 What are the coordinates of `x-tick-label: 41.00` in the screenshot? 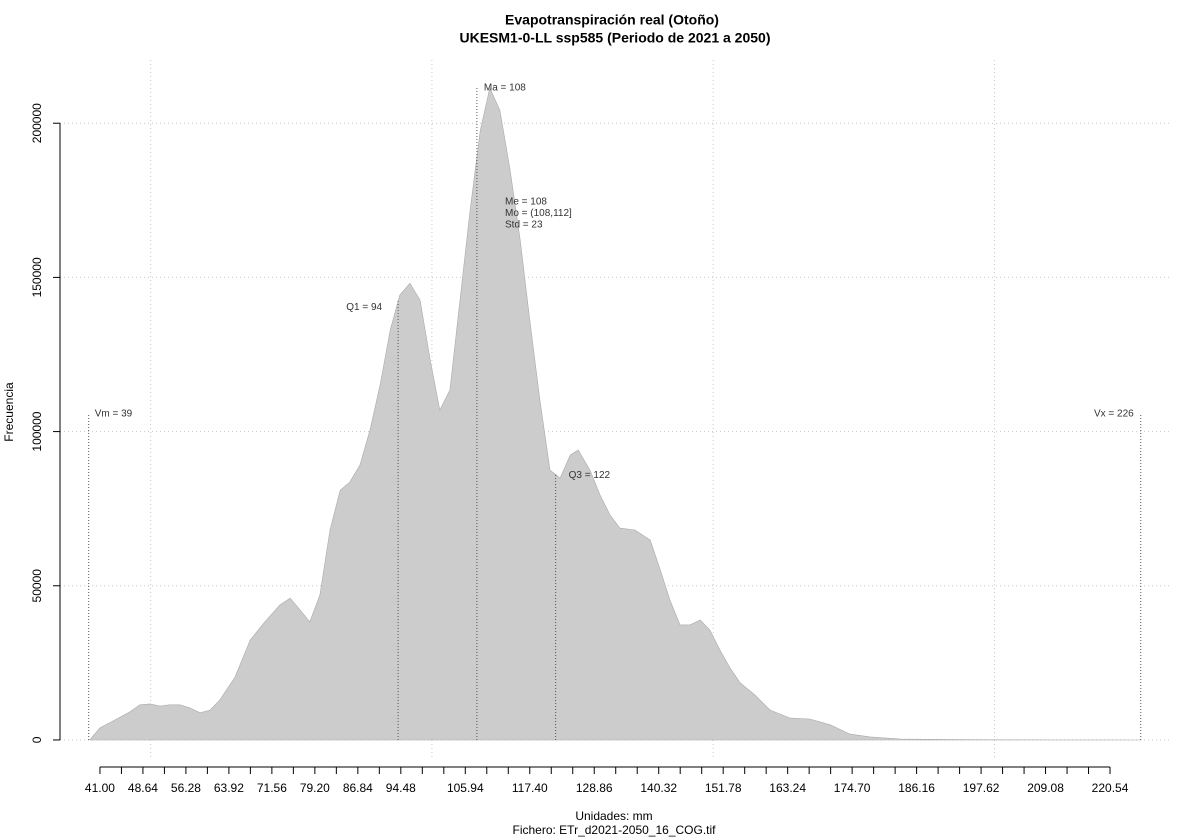 It's located at (100, 788).